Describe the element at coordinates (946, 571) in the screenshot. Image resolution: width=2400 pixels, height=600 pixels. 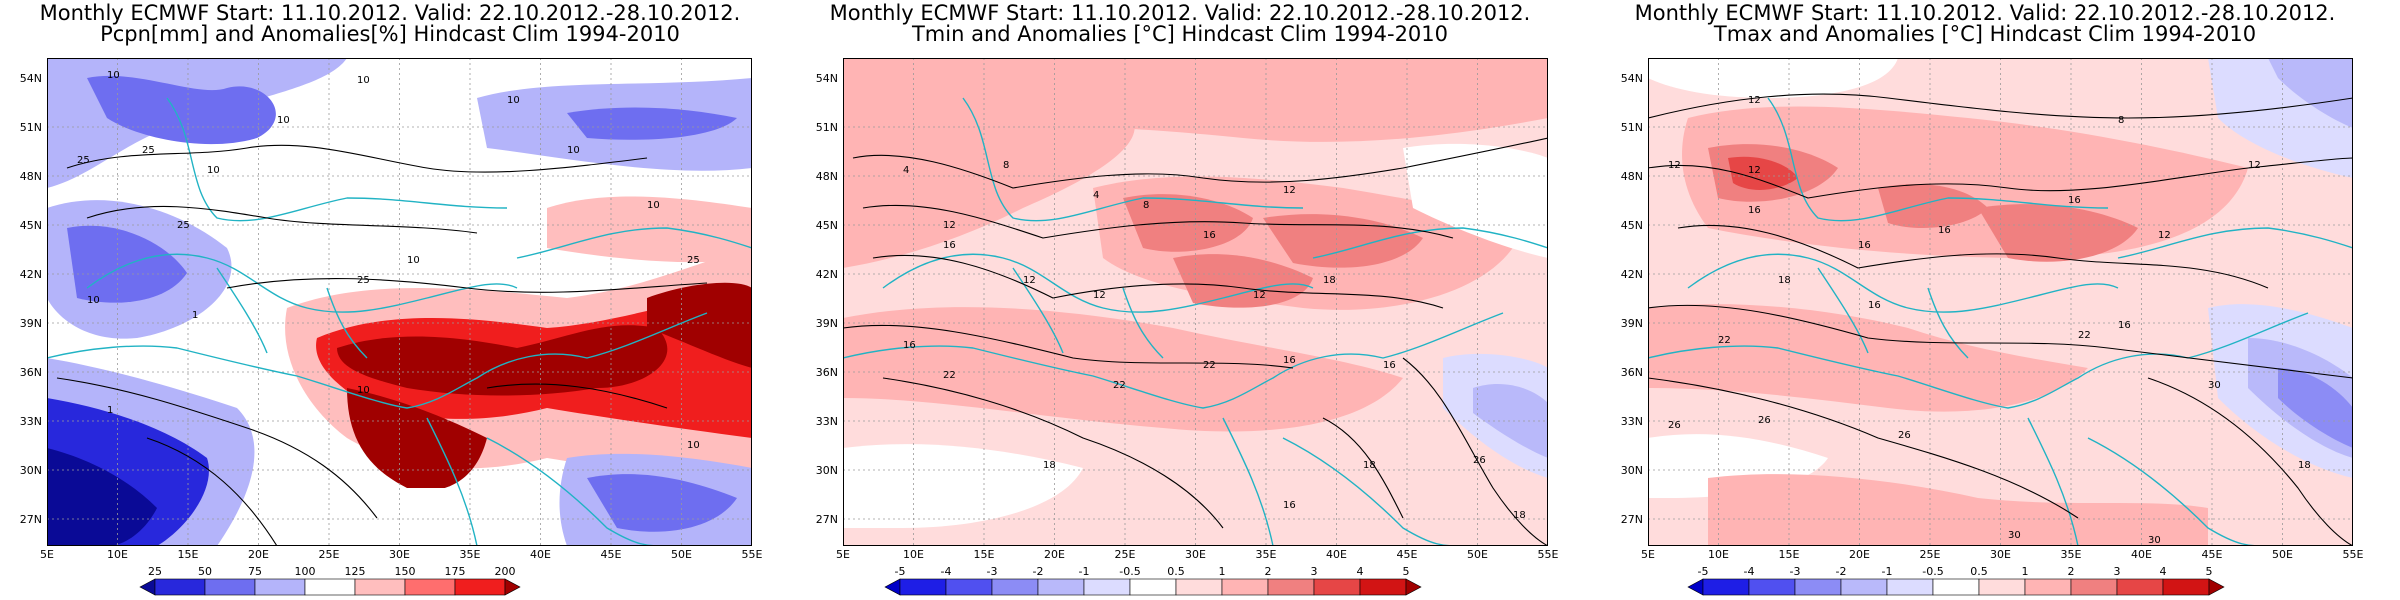
I see `colorbar-label: -4` at that location.